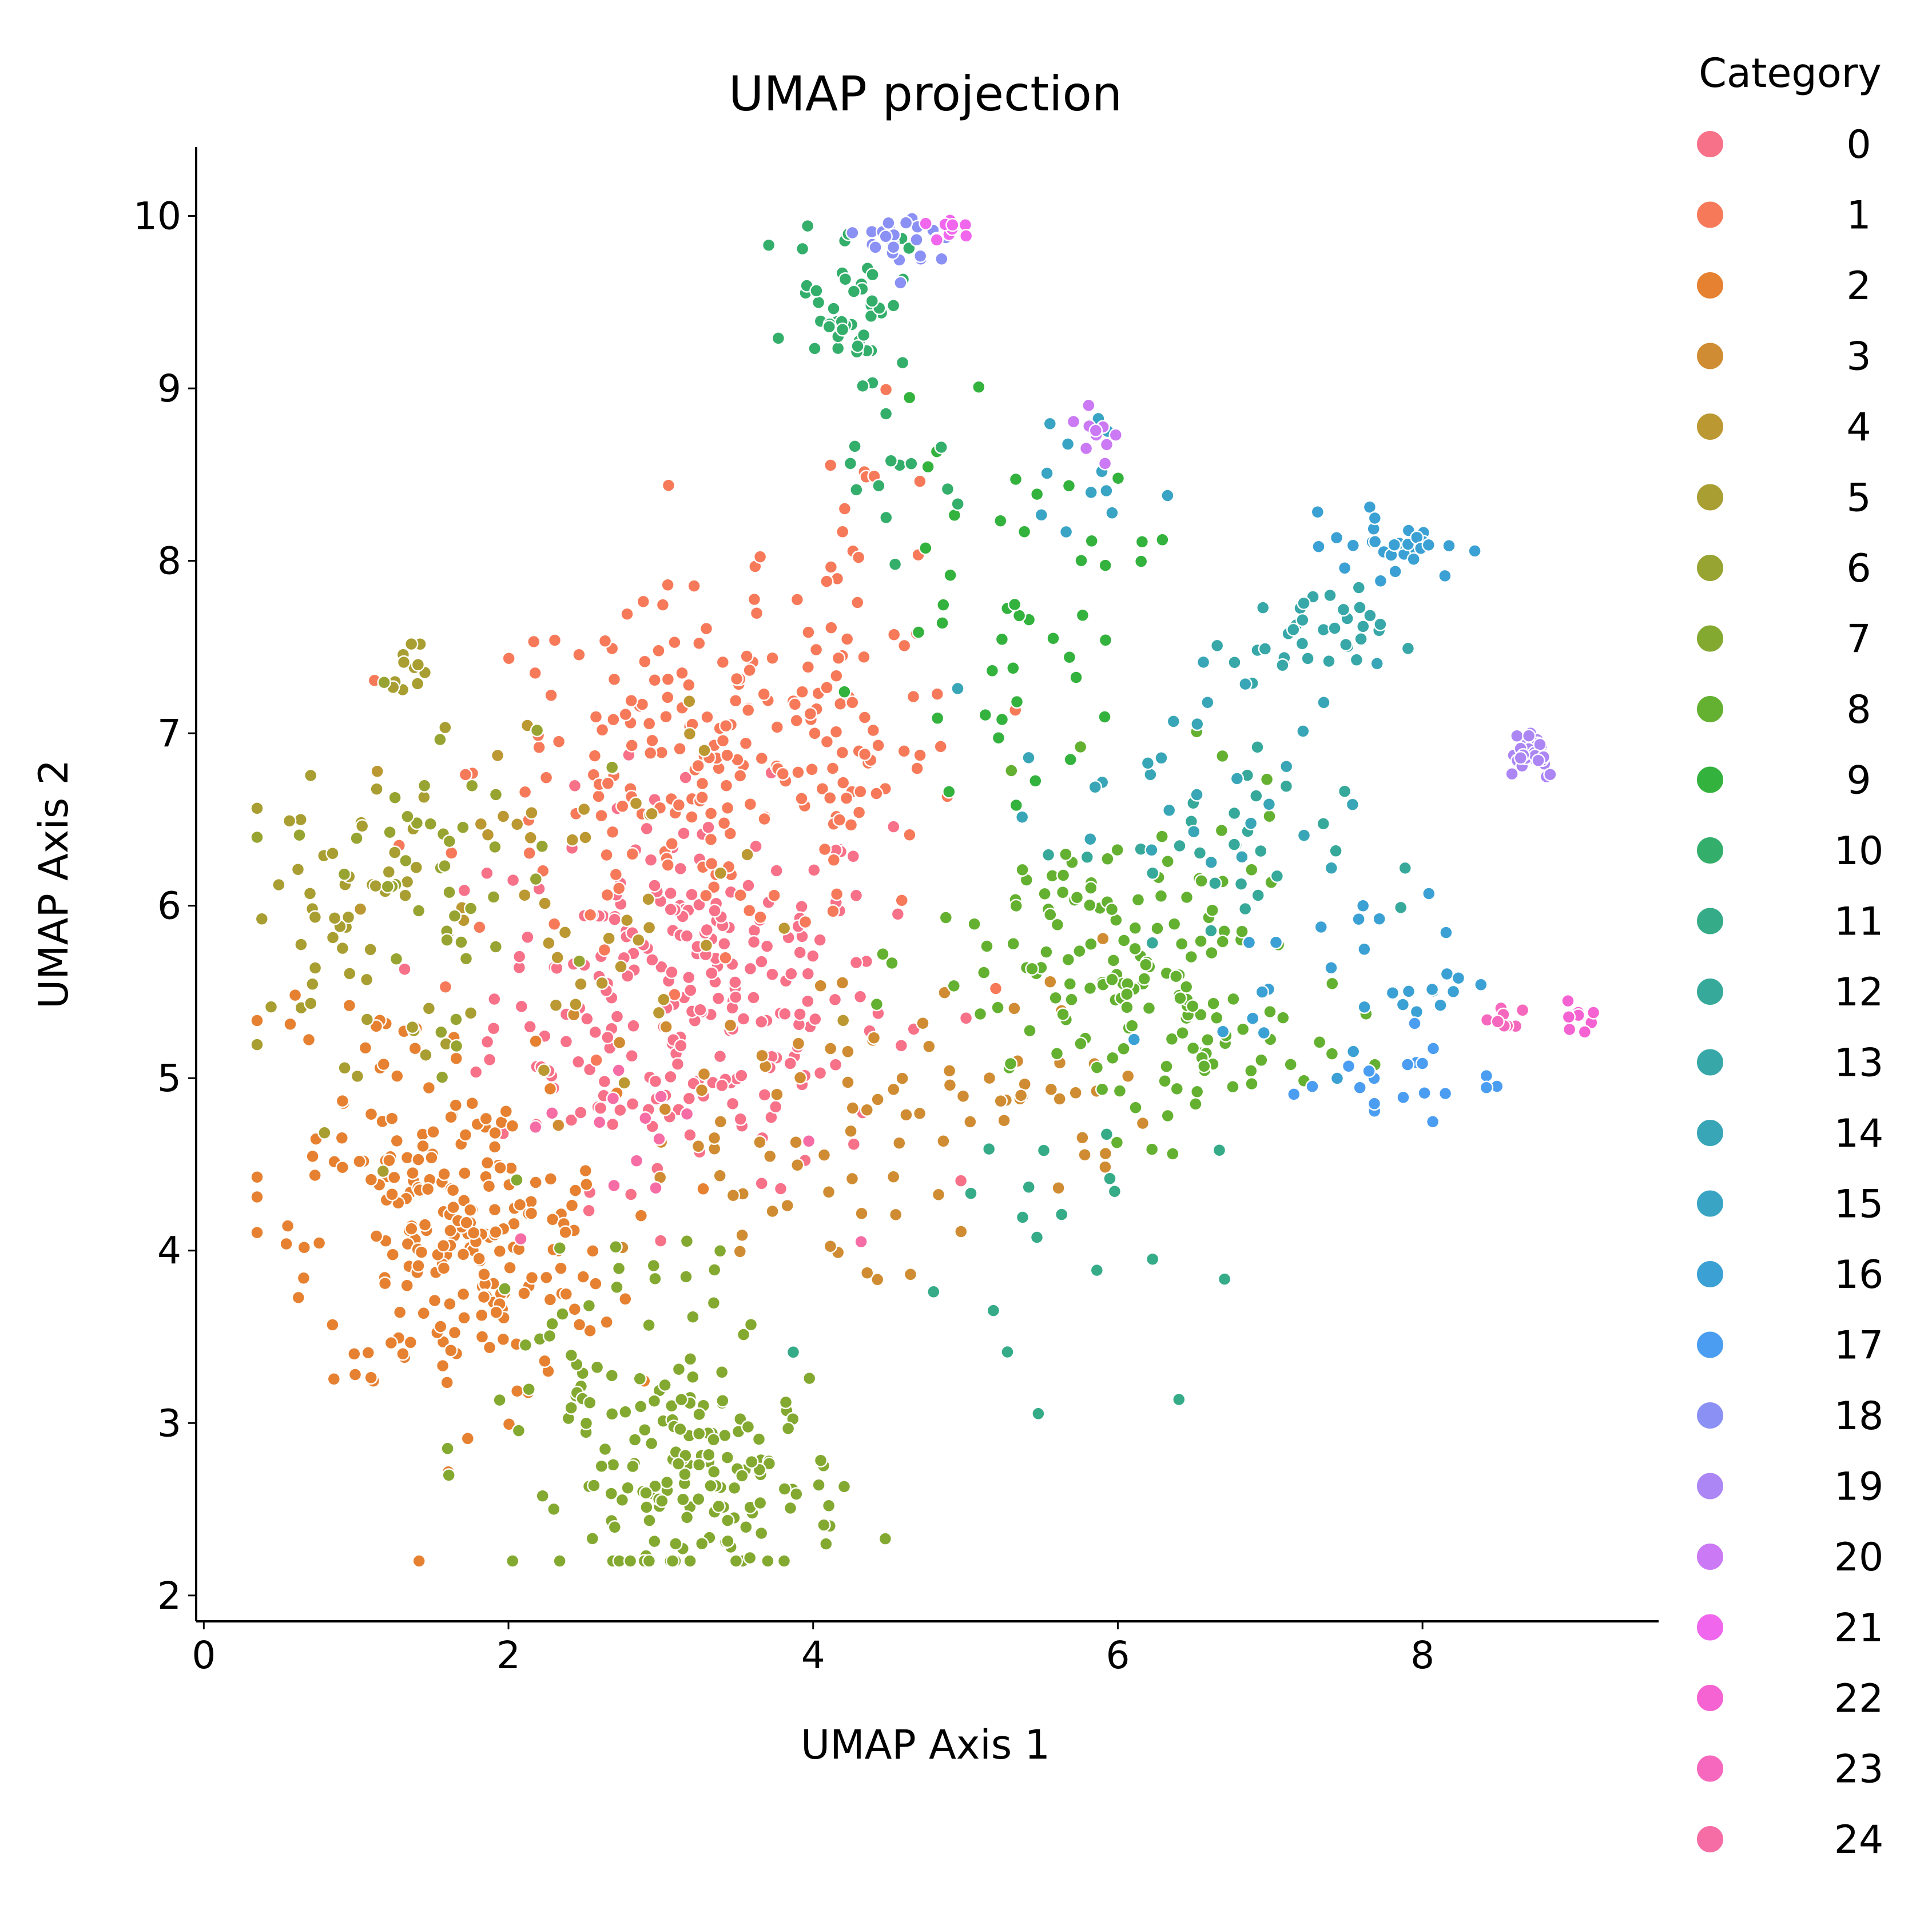  What do you see at coordinates (169, 1423) in the screenshot?
I see `y-tick-label: 3` at bounding box center [169, 1423].